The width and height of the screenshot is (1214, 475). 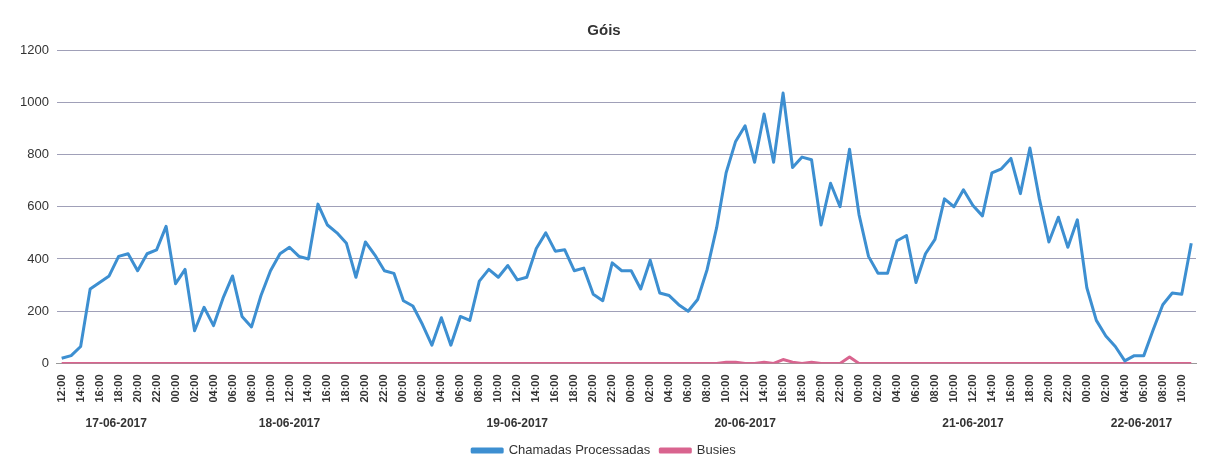 I want to click on y-tick-label: 1200, so click(x=34, y=49).